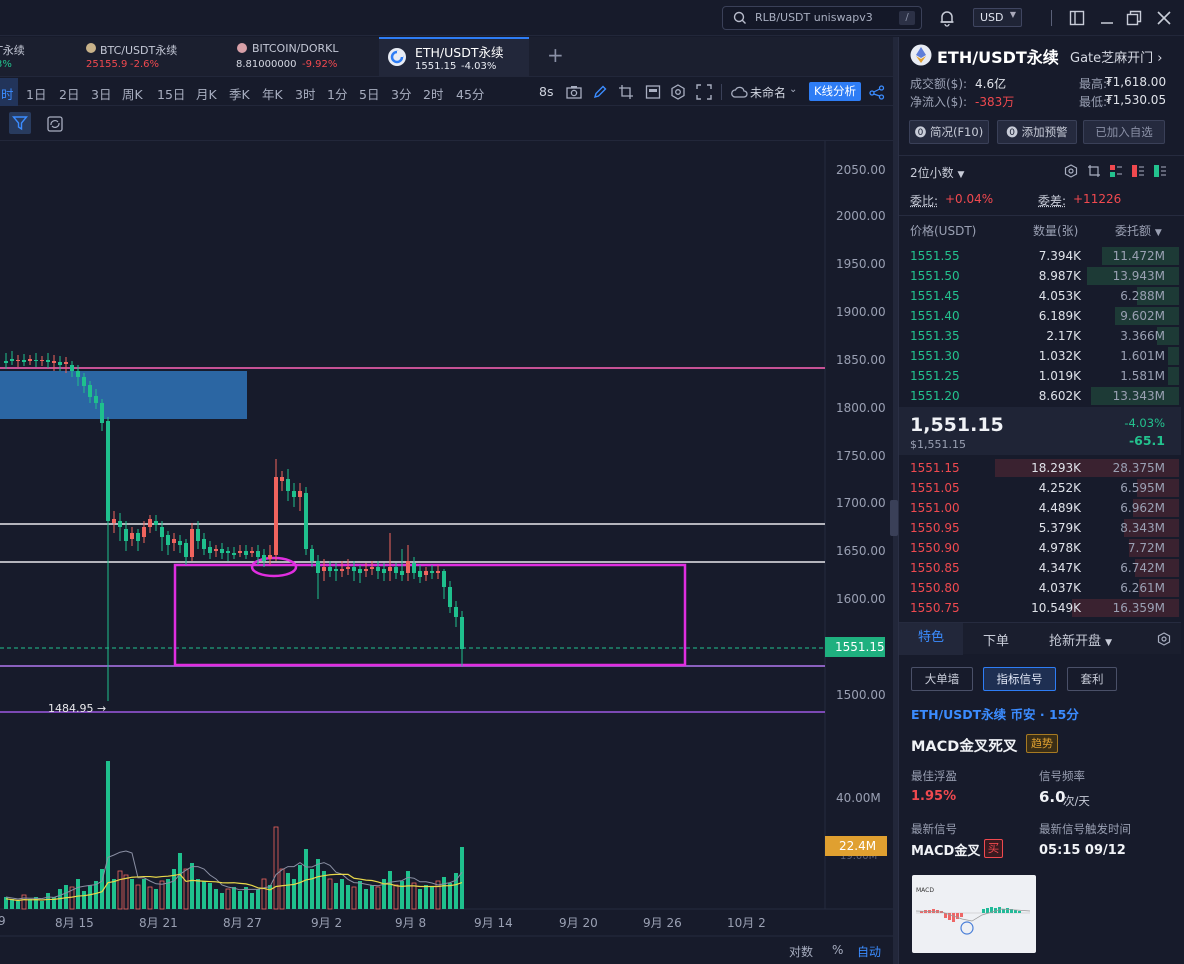  What do you see at coordinates (20, 123) in the screenshot?
I see `filter-button` at bounding box center [20, 123].